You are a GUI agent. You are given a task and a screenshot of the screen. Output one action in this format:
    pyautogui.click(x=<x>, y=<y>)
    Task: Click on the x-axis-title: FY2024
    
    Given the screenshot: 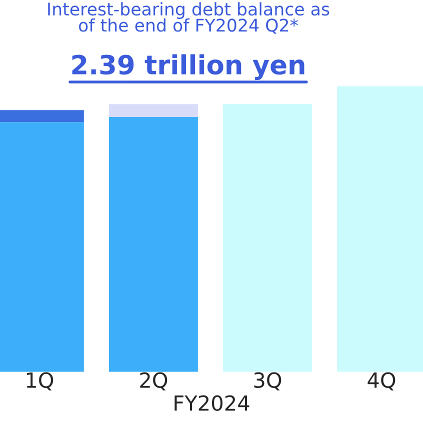 What is the action you would take?
    pyautogui.click(x=212, y=403)
    